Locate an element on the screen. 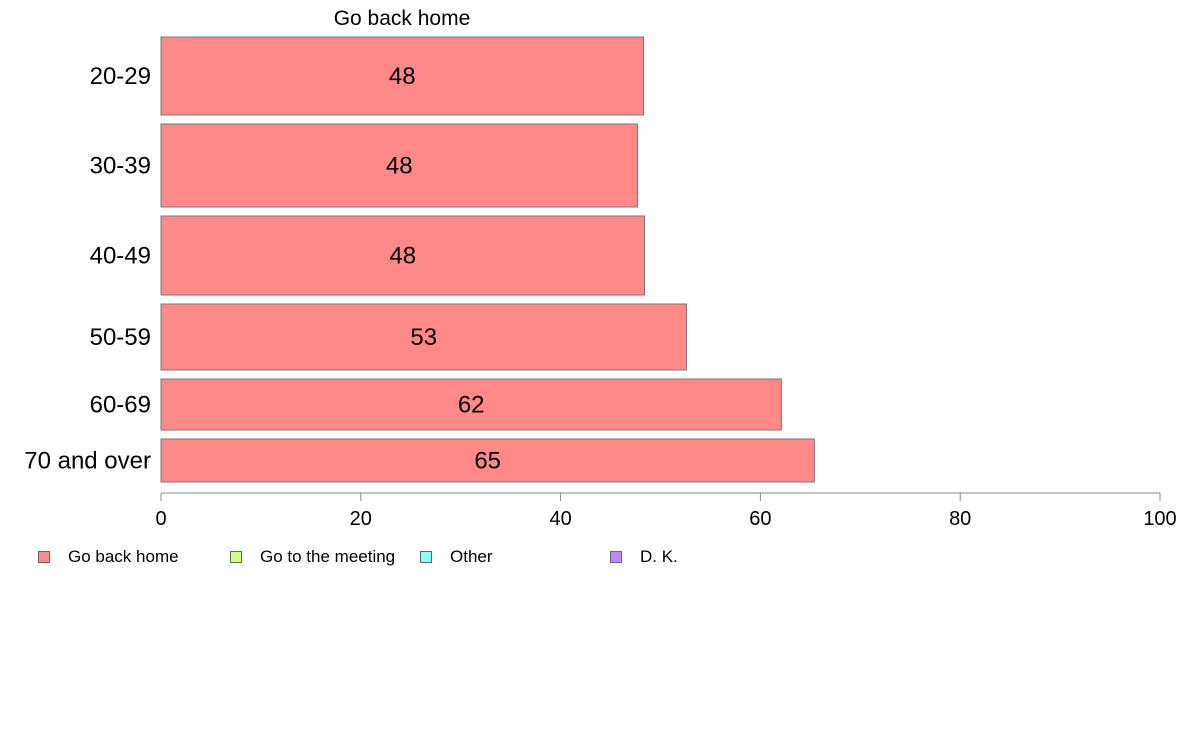 The image size is (1188, 736). legend-item-go-back-home: Go back home is located at coordinates (108, 557).